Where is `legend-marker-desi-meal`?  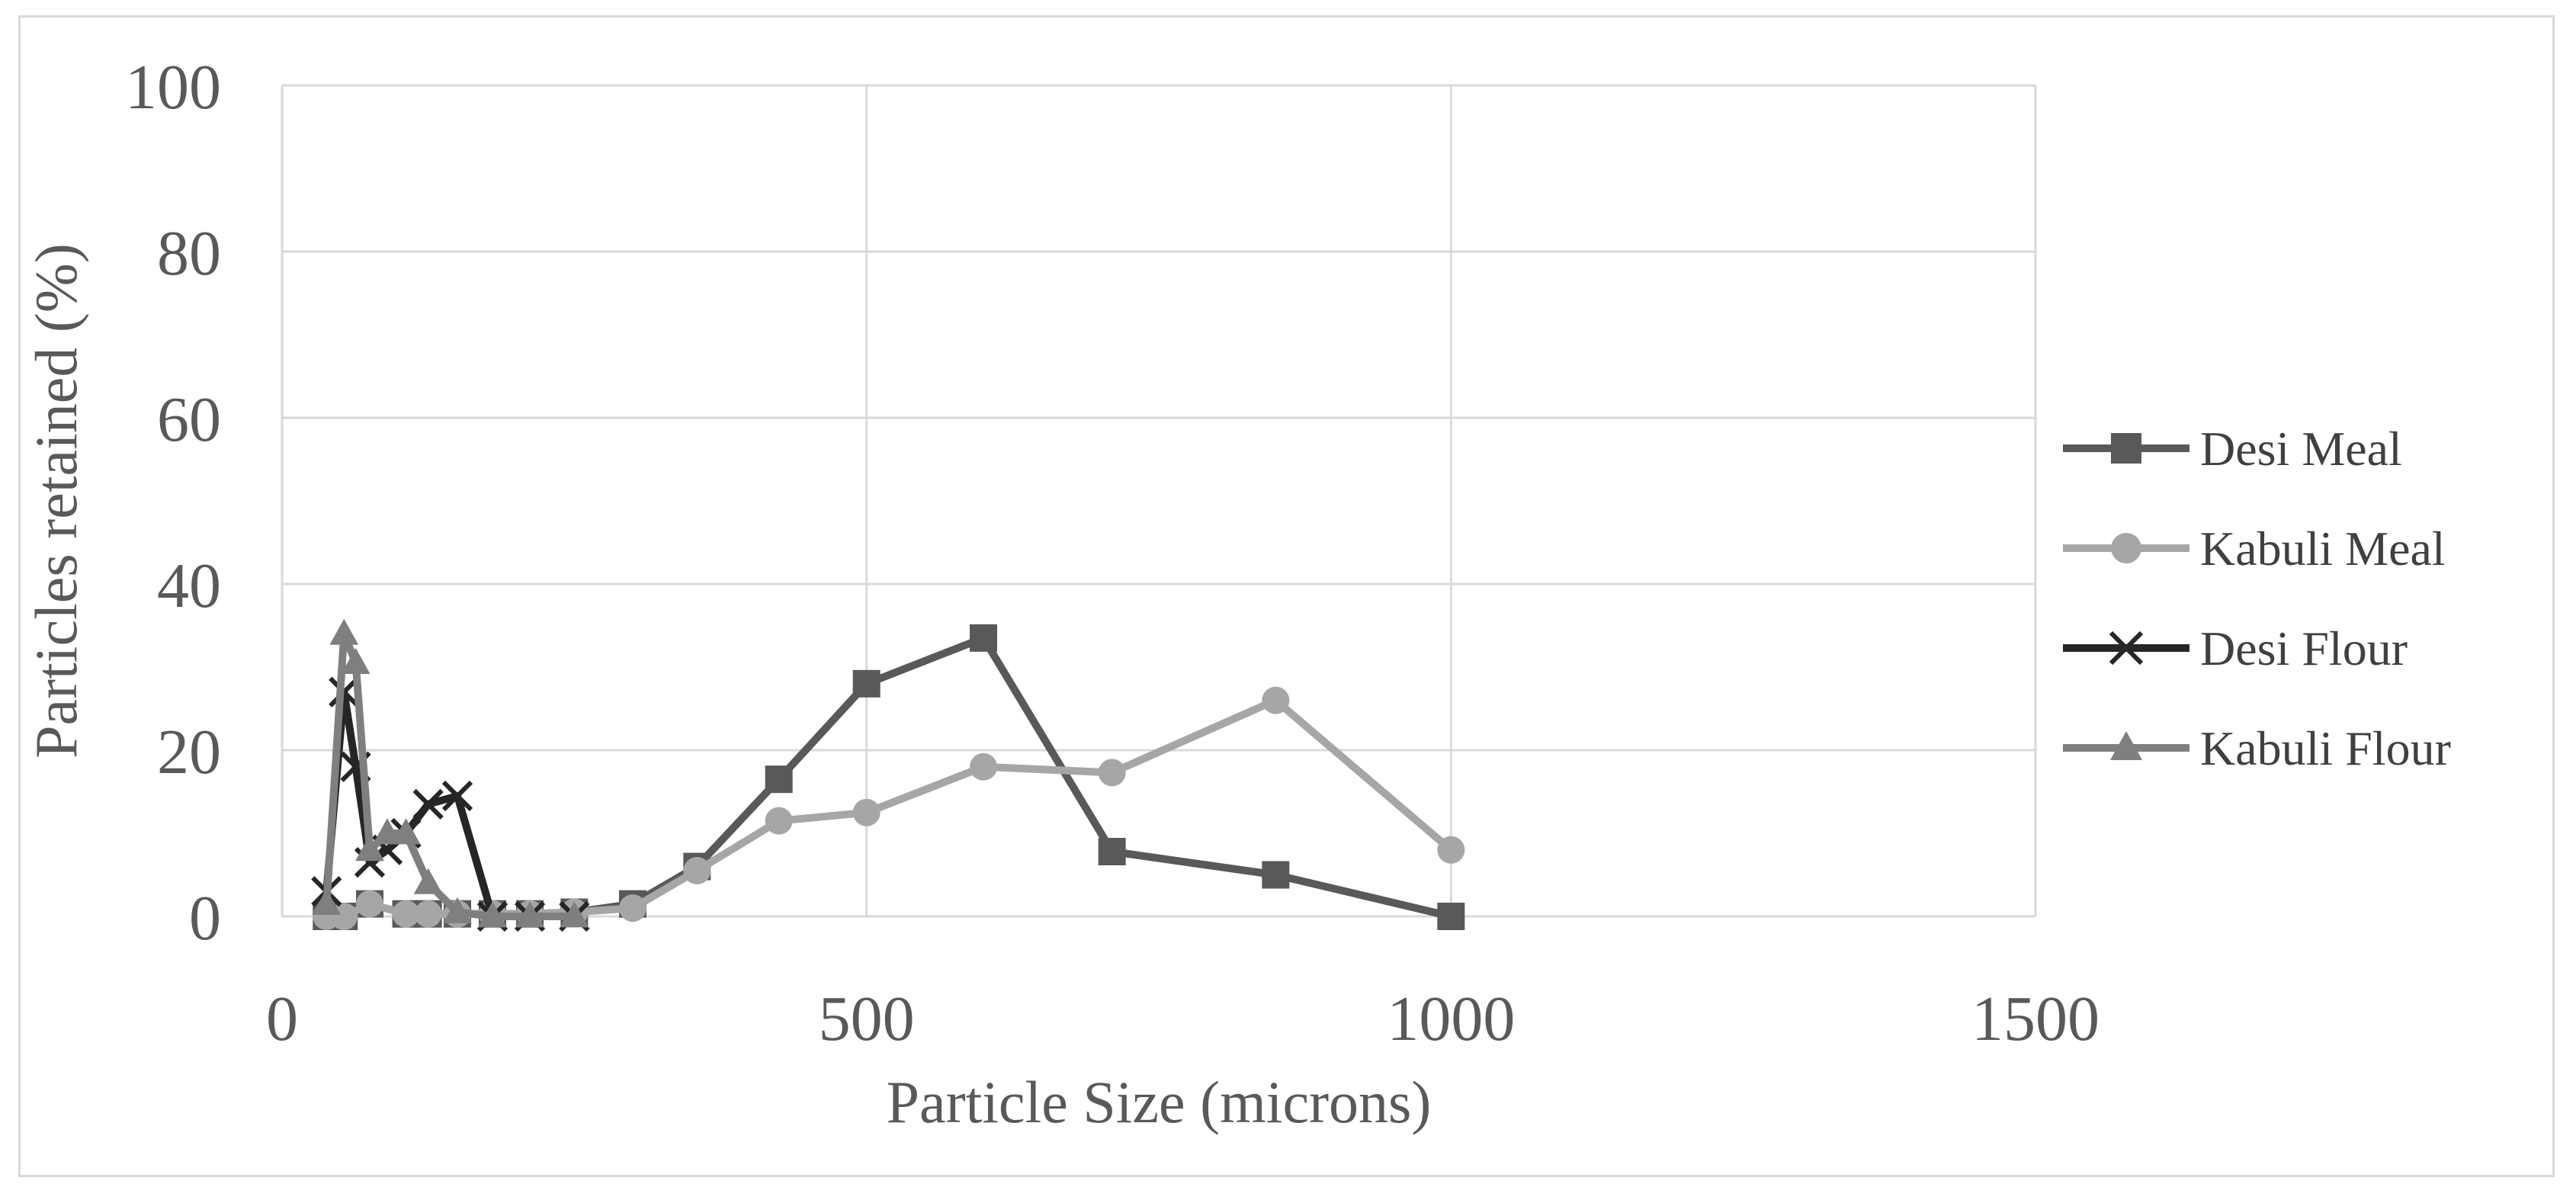
legend-marker-desi-meal is located at coordinates (2126, 448).